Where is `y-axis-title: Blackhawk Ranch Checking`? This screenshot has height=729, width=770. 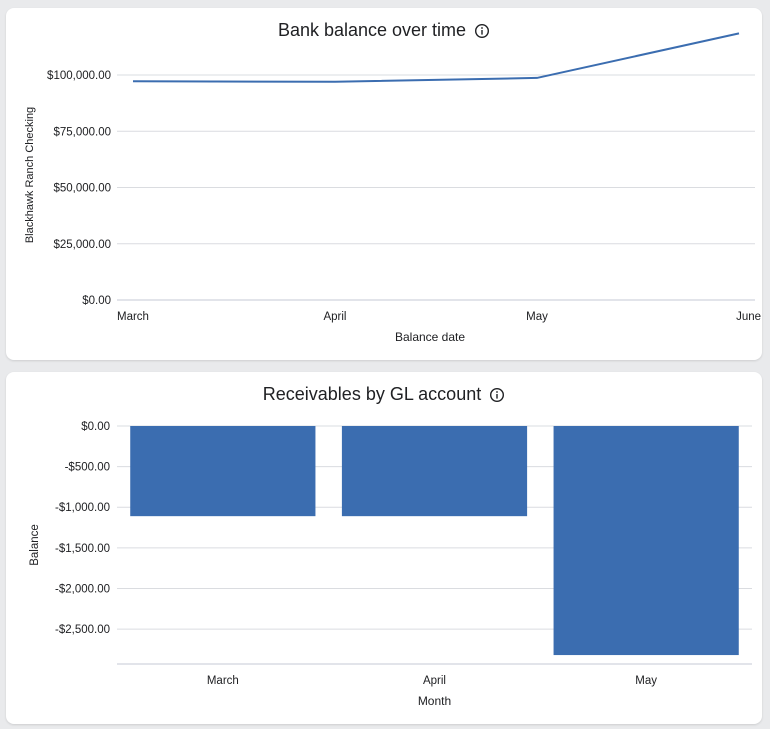
y-axis-title: Blackhawk Ranch Checking is located at coordinates (30, 175).